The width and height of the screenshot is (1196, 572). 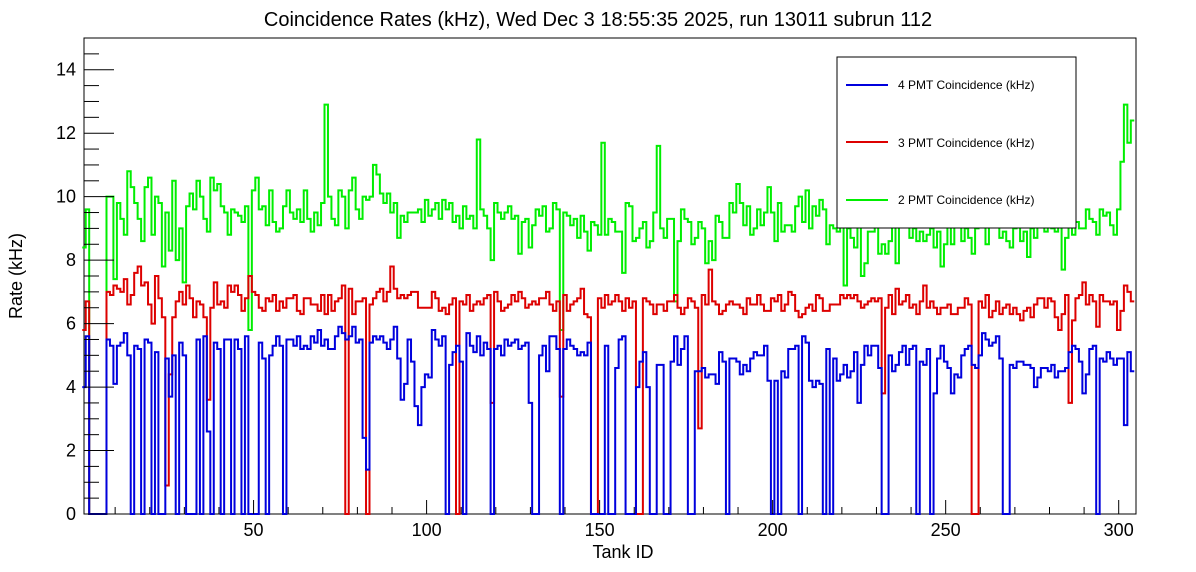 What do you see at coordinates (773, 530) in the screenshot?
I see `x-tick-label: 200` at bounding box center [773, 530].